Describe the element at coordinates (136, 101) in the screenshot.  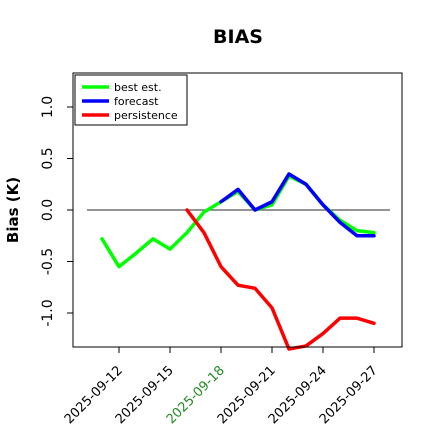
I see `legend-label: forecast` at that location.